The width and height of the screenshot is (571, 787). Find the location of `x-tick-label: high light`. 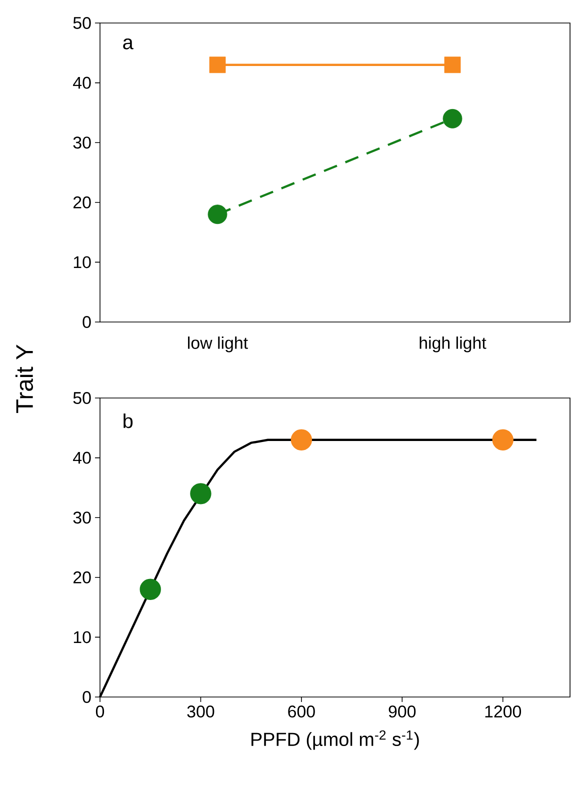

x-tick-label: high light is located at coordinates (453, 344).